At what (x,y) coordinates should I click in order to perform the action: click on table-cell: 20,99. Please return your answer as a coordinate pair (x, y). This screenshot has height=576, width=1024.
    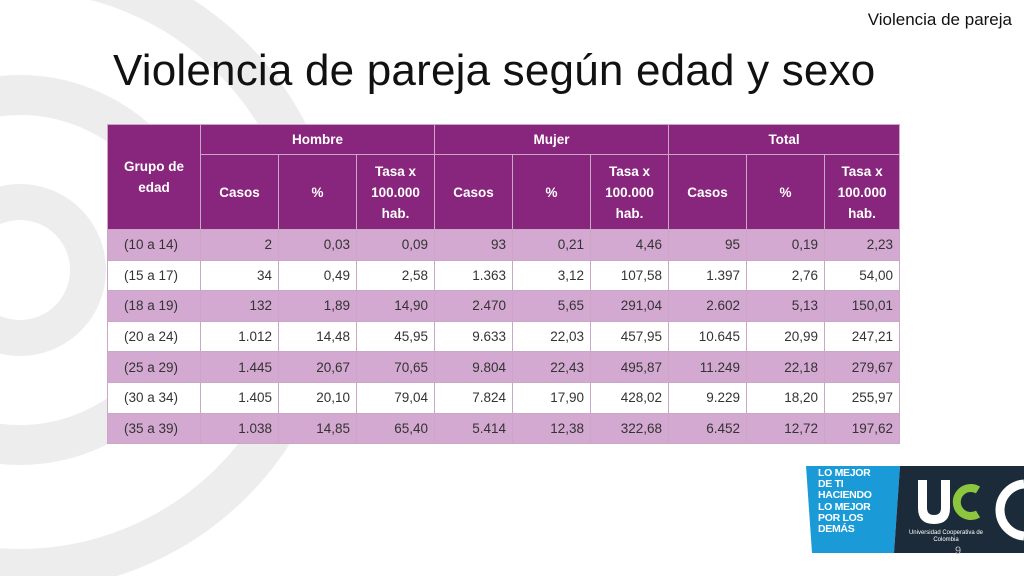
    Looking at the image, I should click on (786, 336).